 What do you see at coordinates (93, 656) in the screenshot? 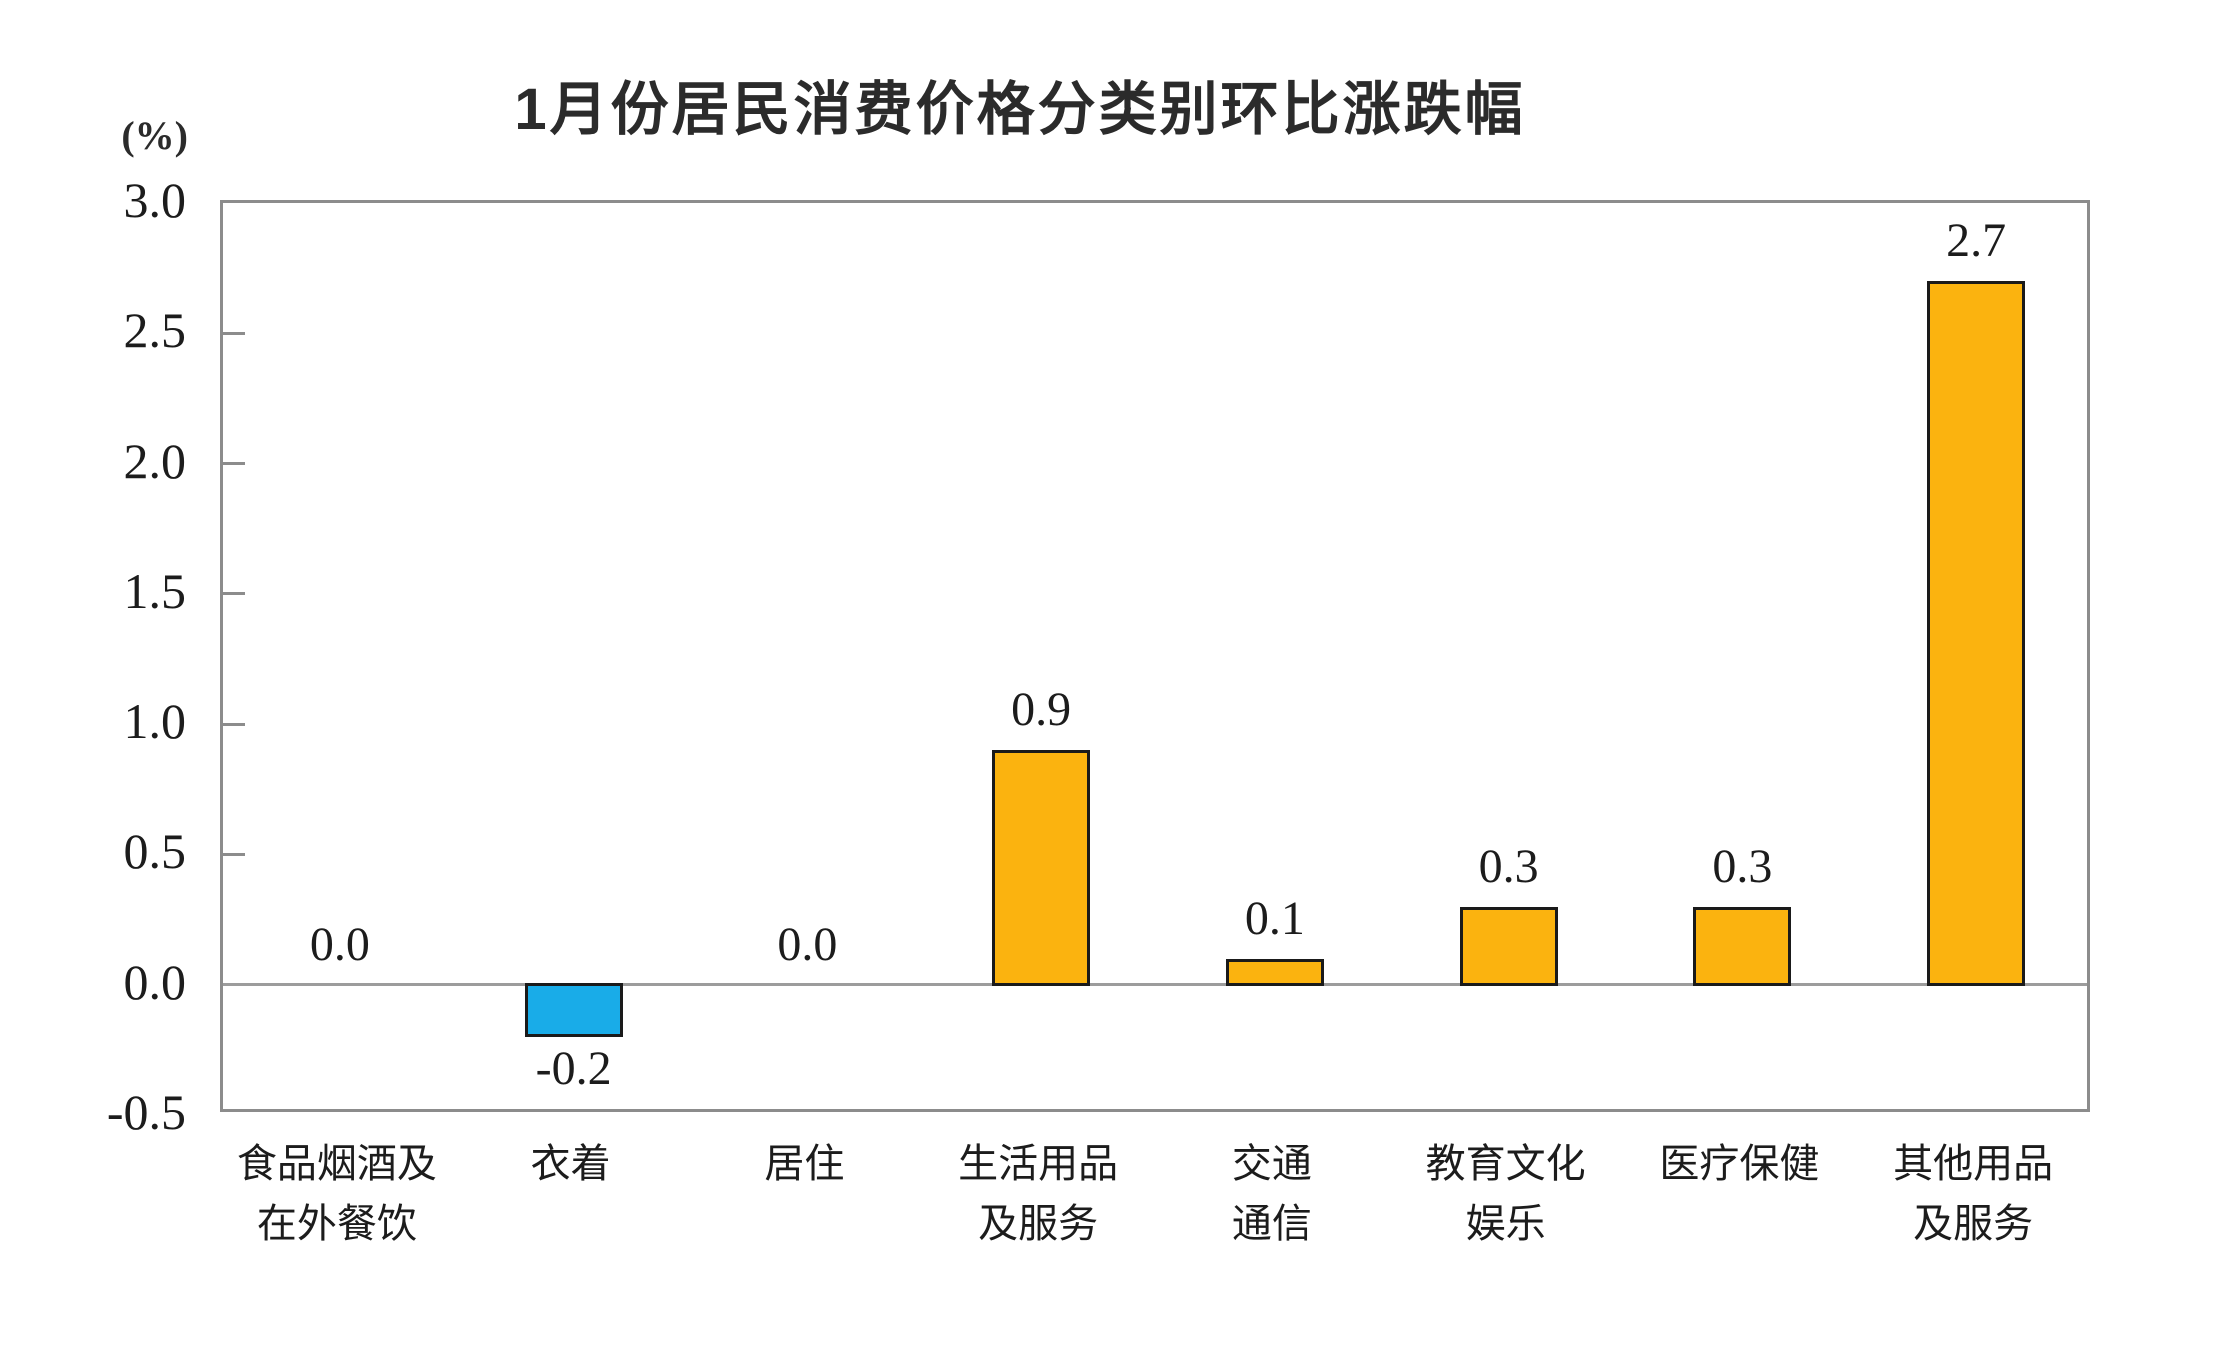
I see `y-axis: 3.0 2.5 2.0 1.5 1.0 0.5 0.0 -0.5` at bounding box center [93, 656].